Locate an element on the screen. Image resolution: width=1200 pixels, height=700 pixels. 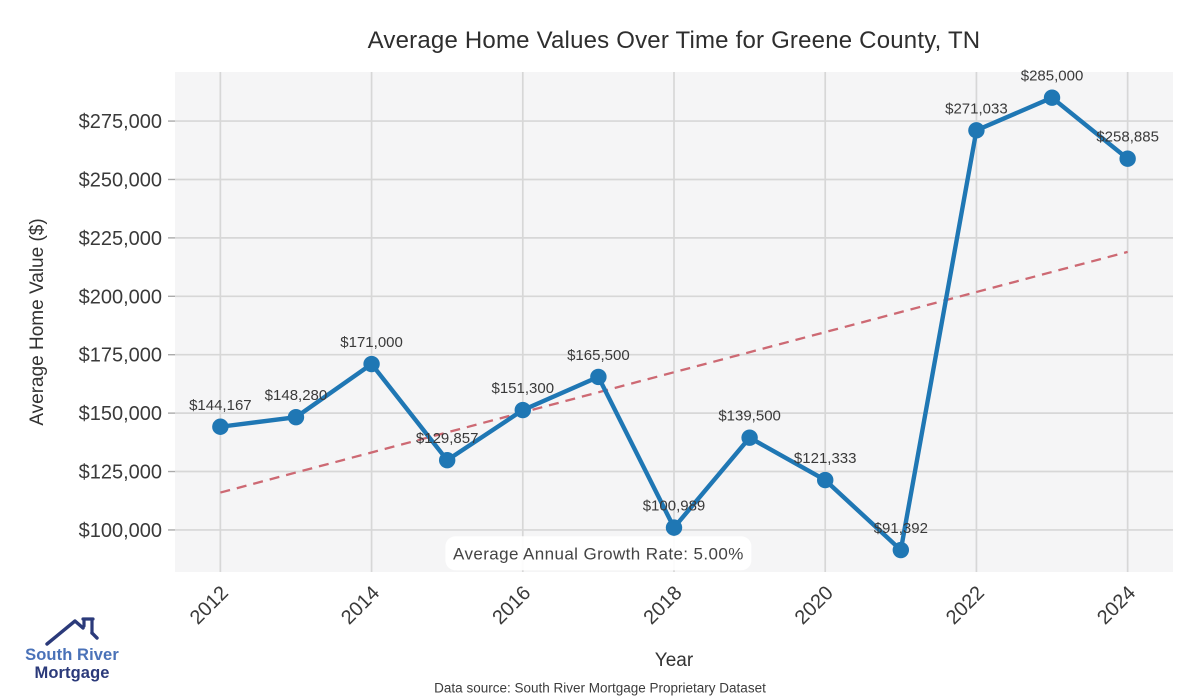
y-tick-label: $275,000 is located at coordinates (120, 122).